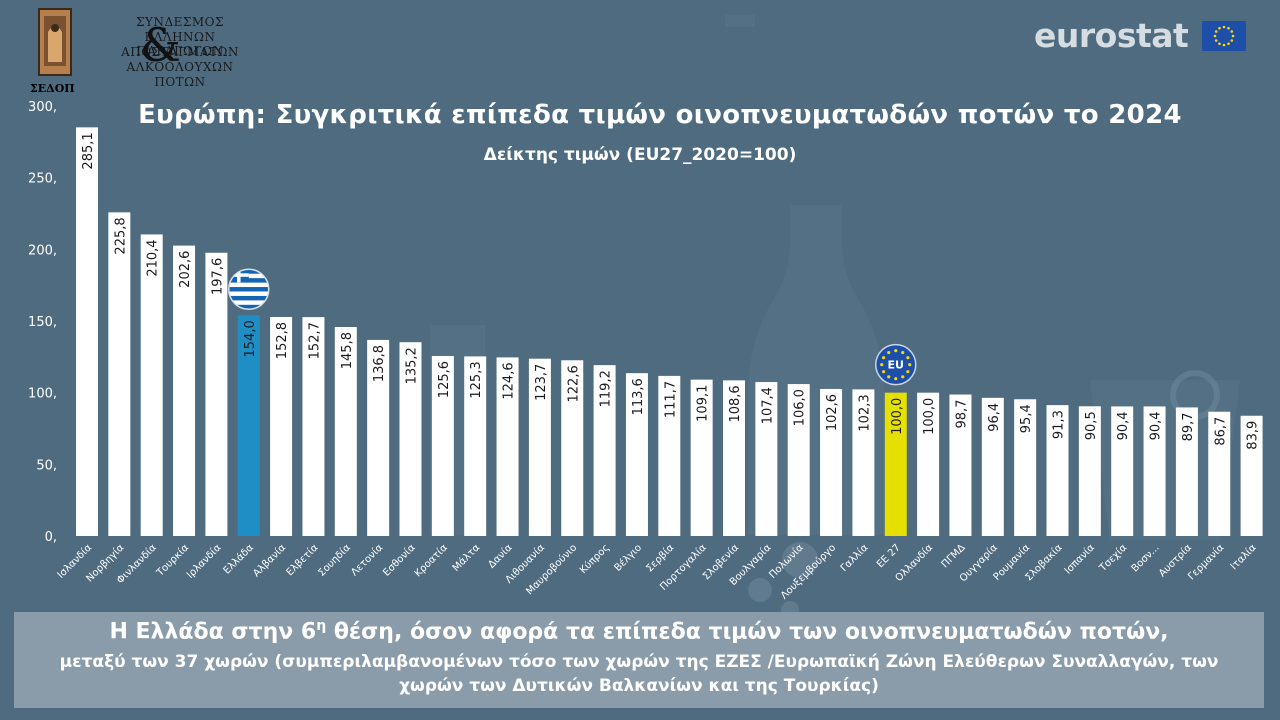  I want to click on category-label: ΠΓΜΔ, so click(954, 556).